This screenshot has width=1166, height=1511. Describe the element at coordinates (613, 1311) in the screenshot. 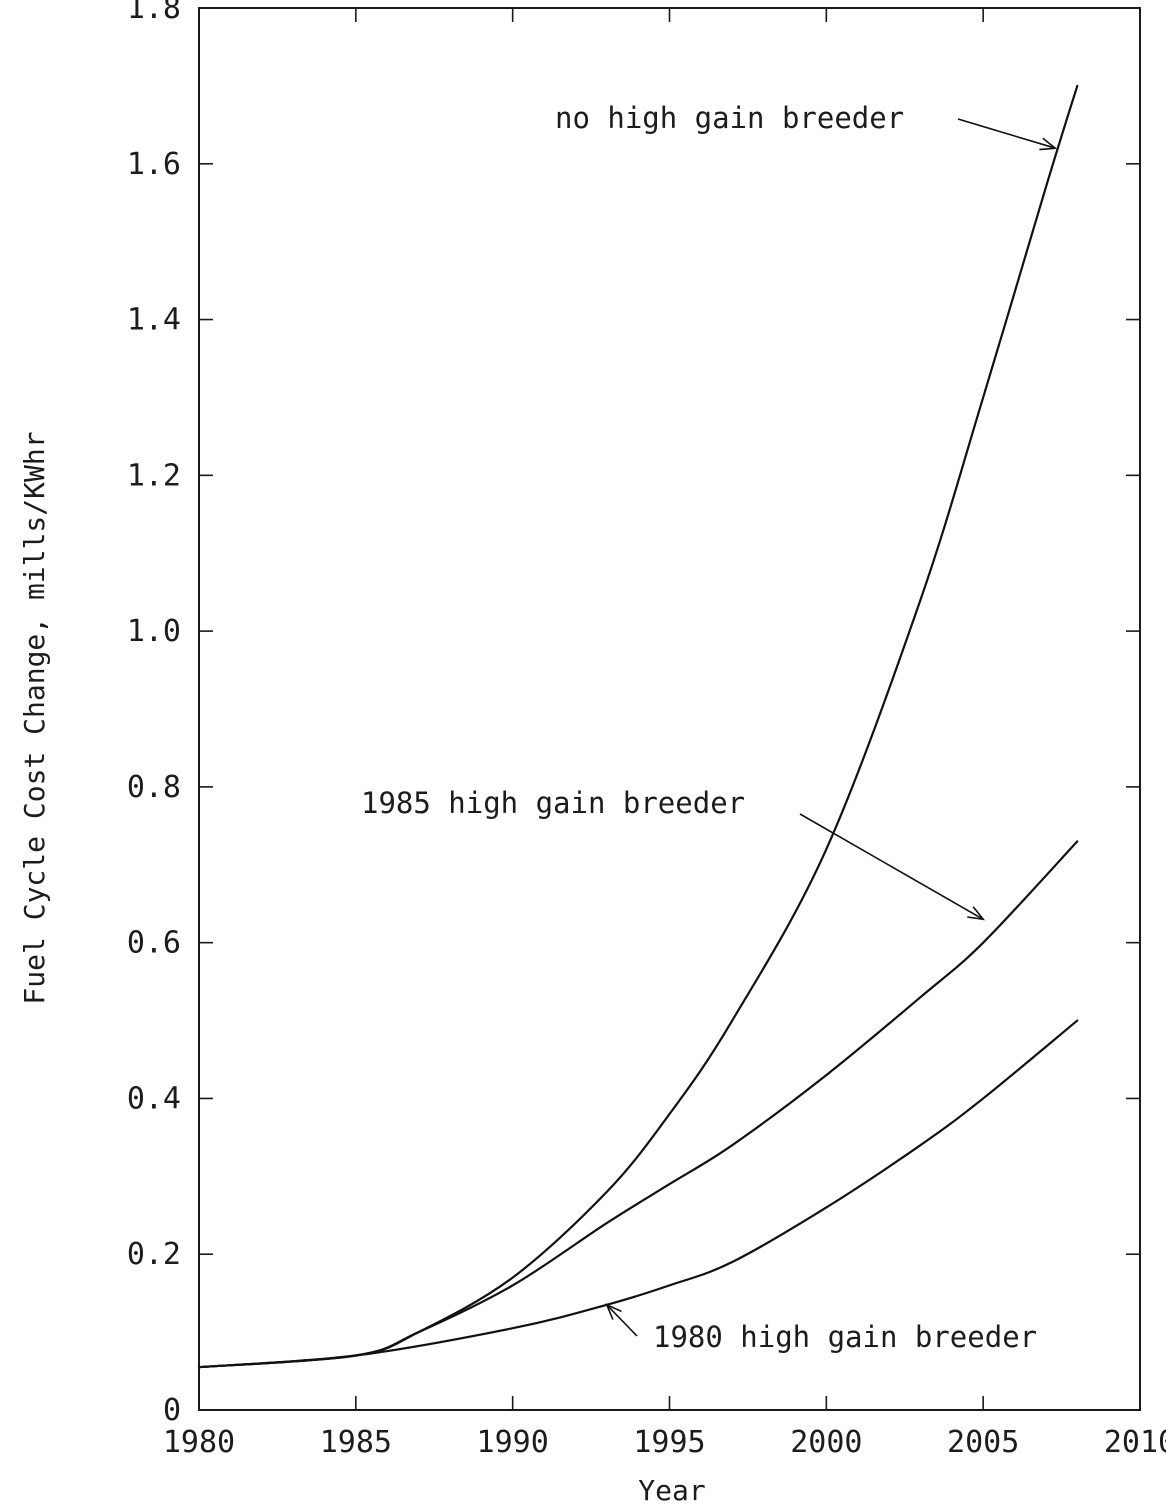

I see `annotation-1980-high-gain-breeder-arrowhead` at that location.